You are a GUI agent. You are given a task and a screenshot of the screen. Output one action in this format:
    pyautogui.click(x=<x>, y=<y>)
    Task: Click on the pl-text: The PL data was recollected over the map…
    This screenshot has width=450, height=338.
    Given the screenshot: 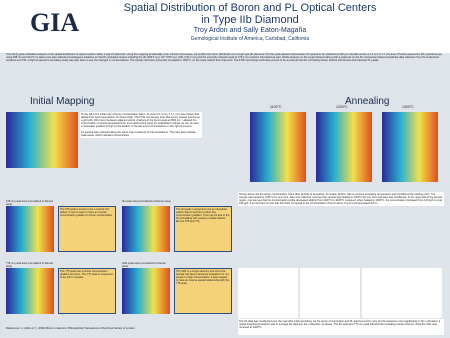 What is the action you would take?
    pyautogui.click(x=341, y=327)
    